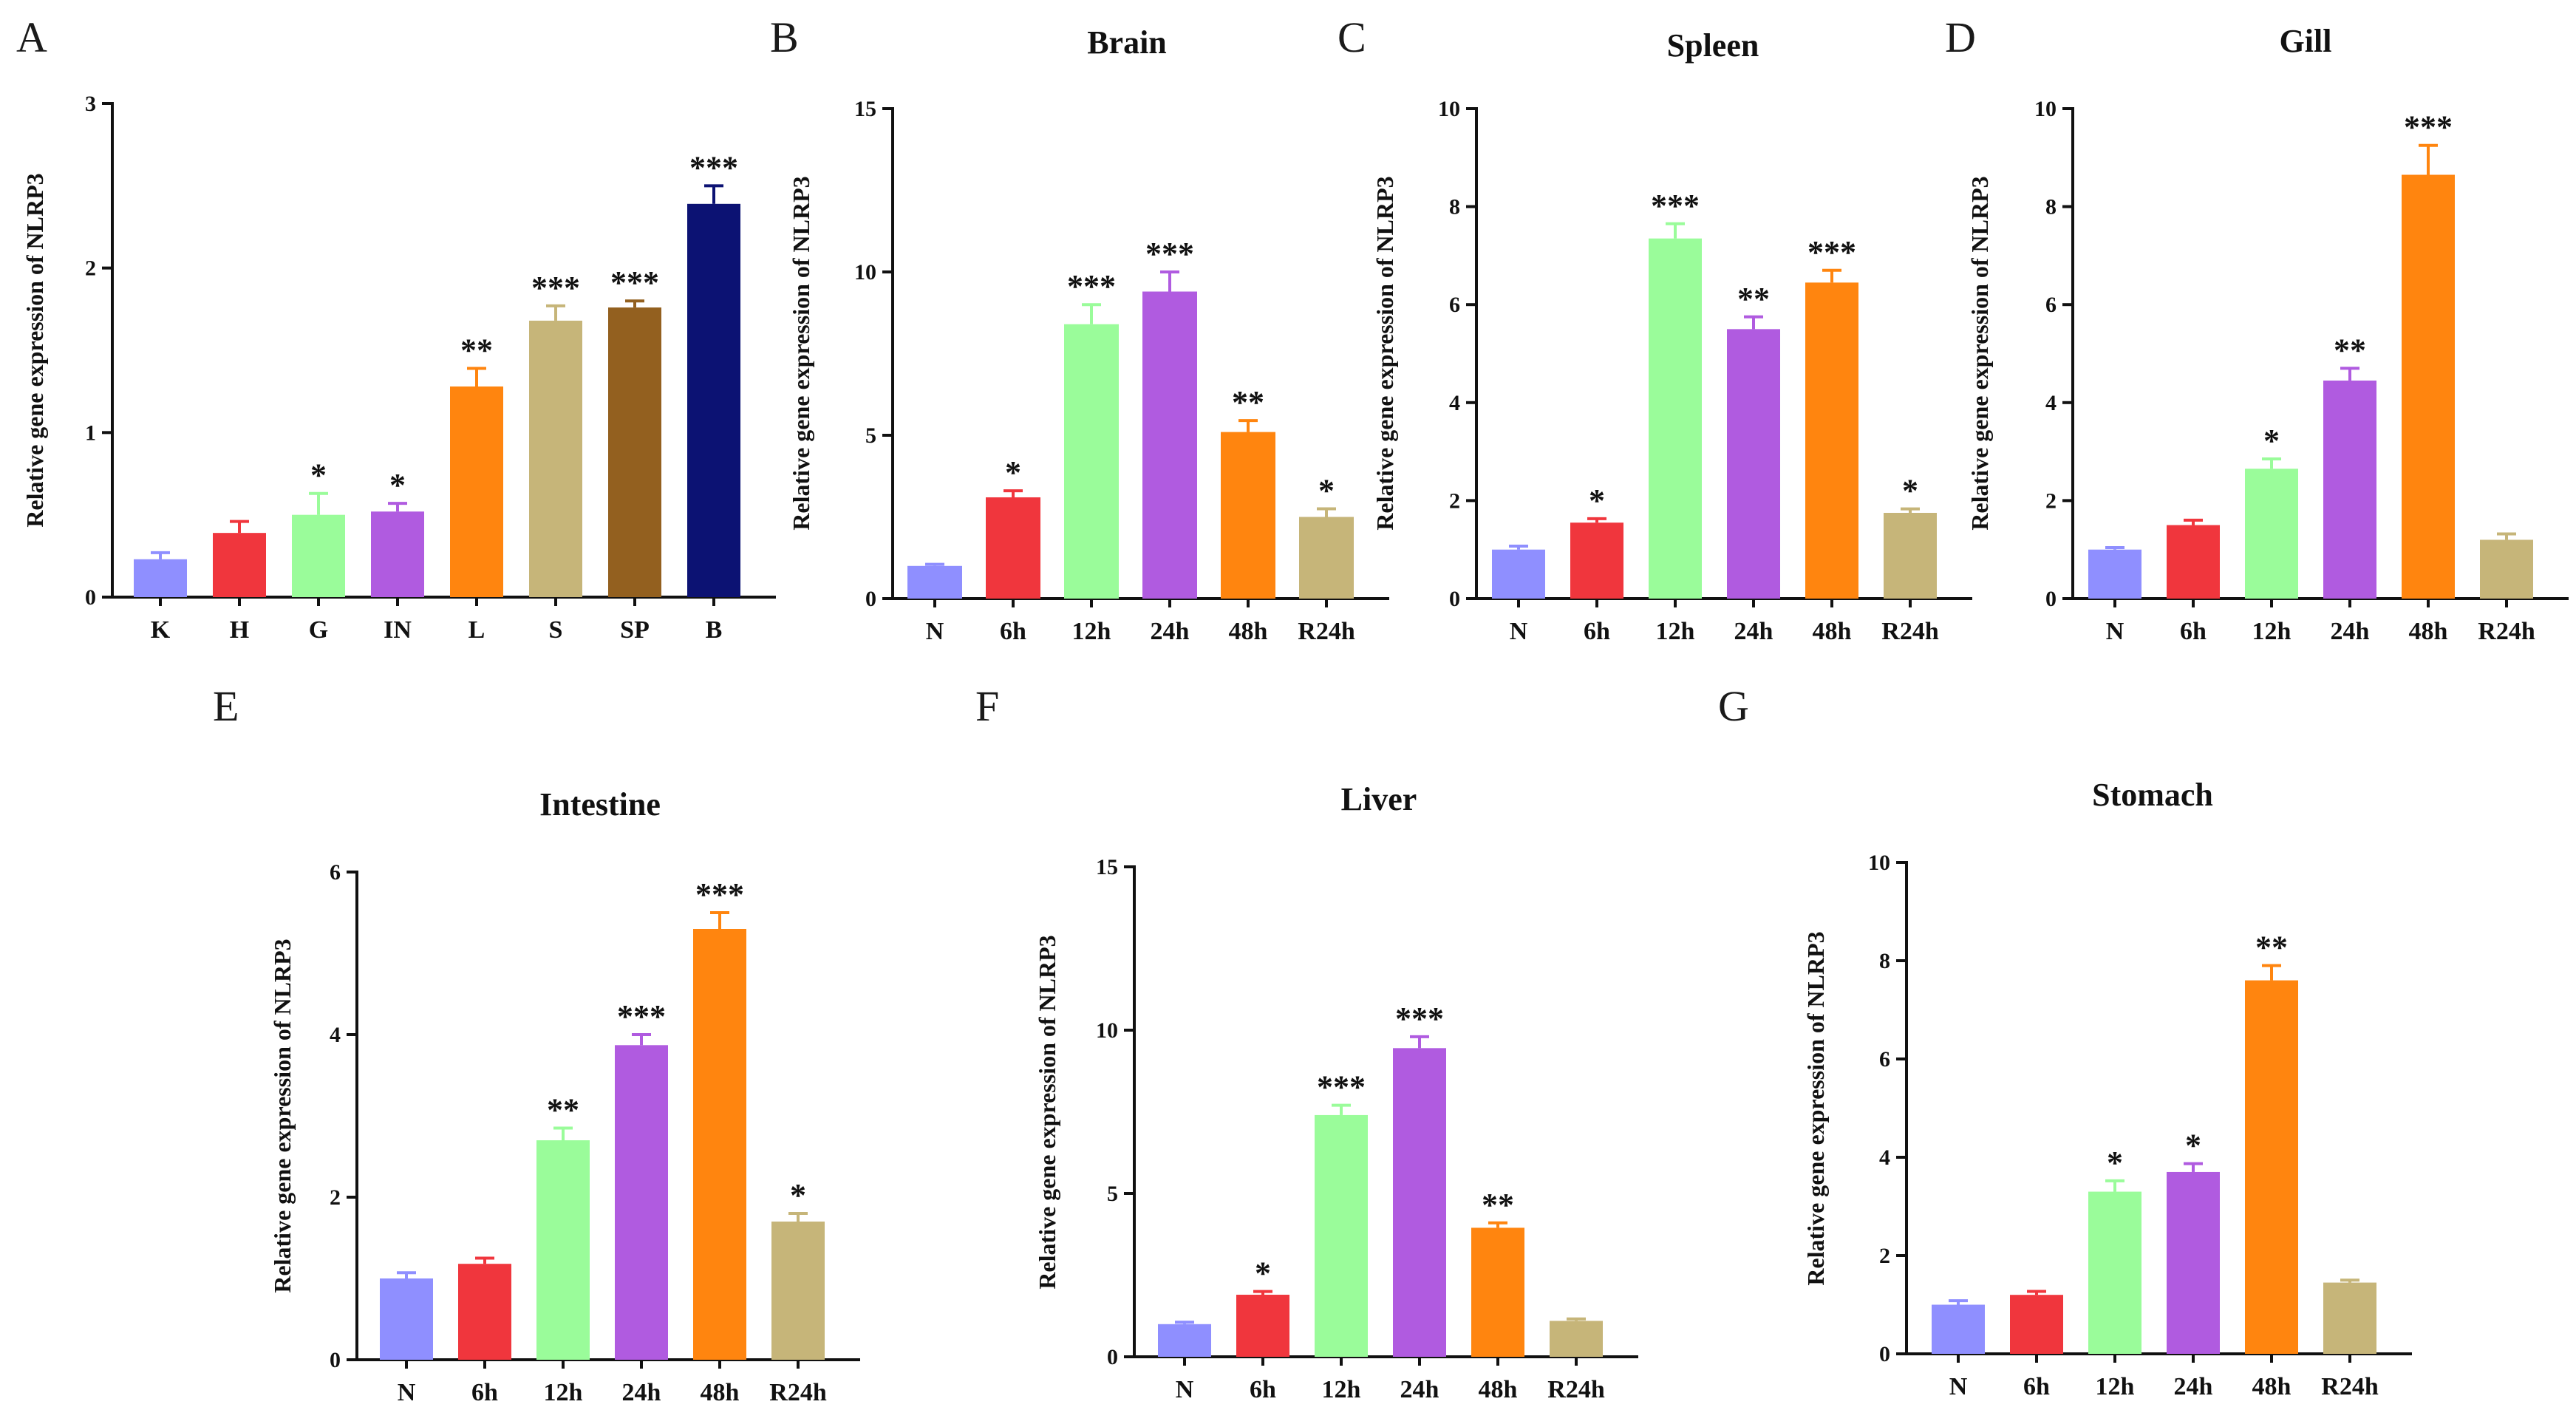  I want to click on chart-title: Stomach, so click(2152, 795).